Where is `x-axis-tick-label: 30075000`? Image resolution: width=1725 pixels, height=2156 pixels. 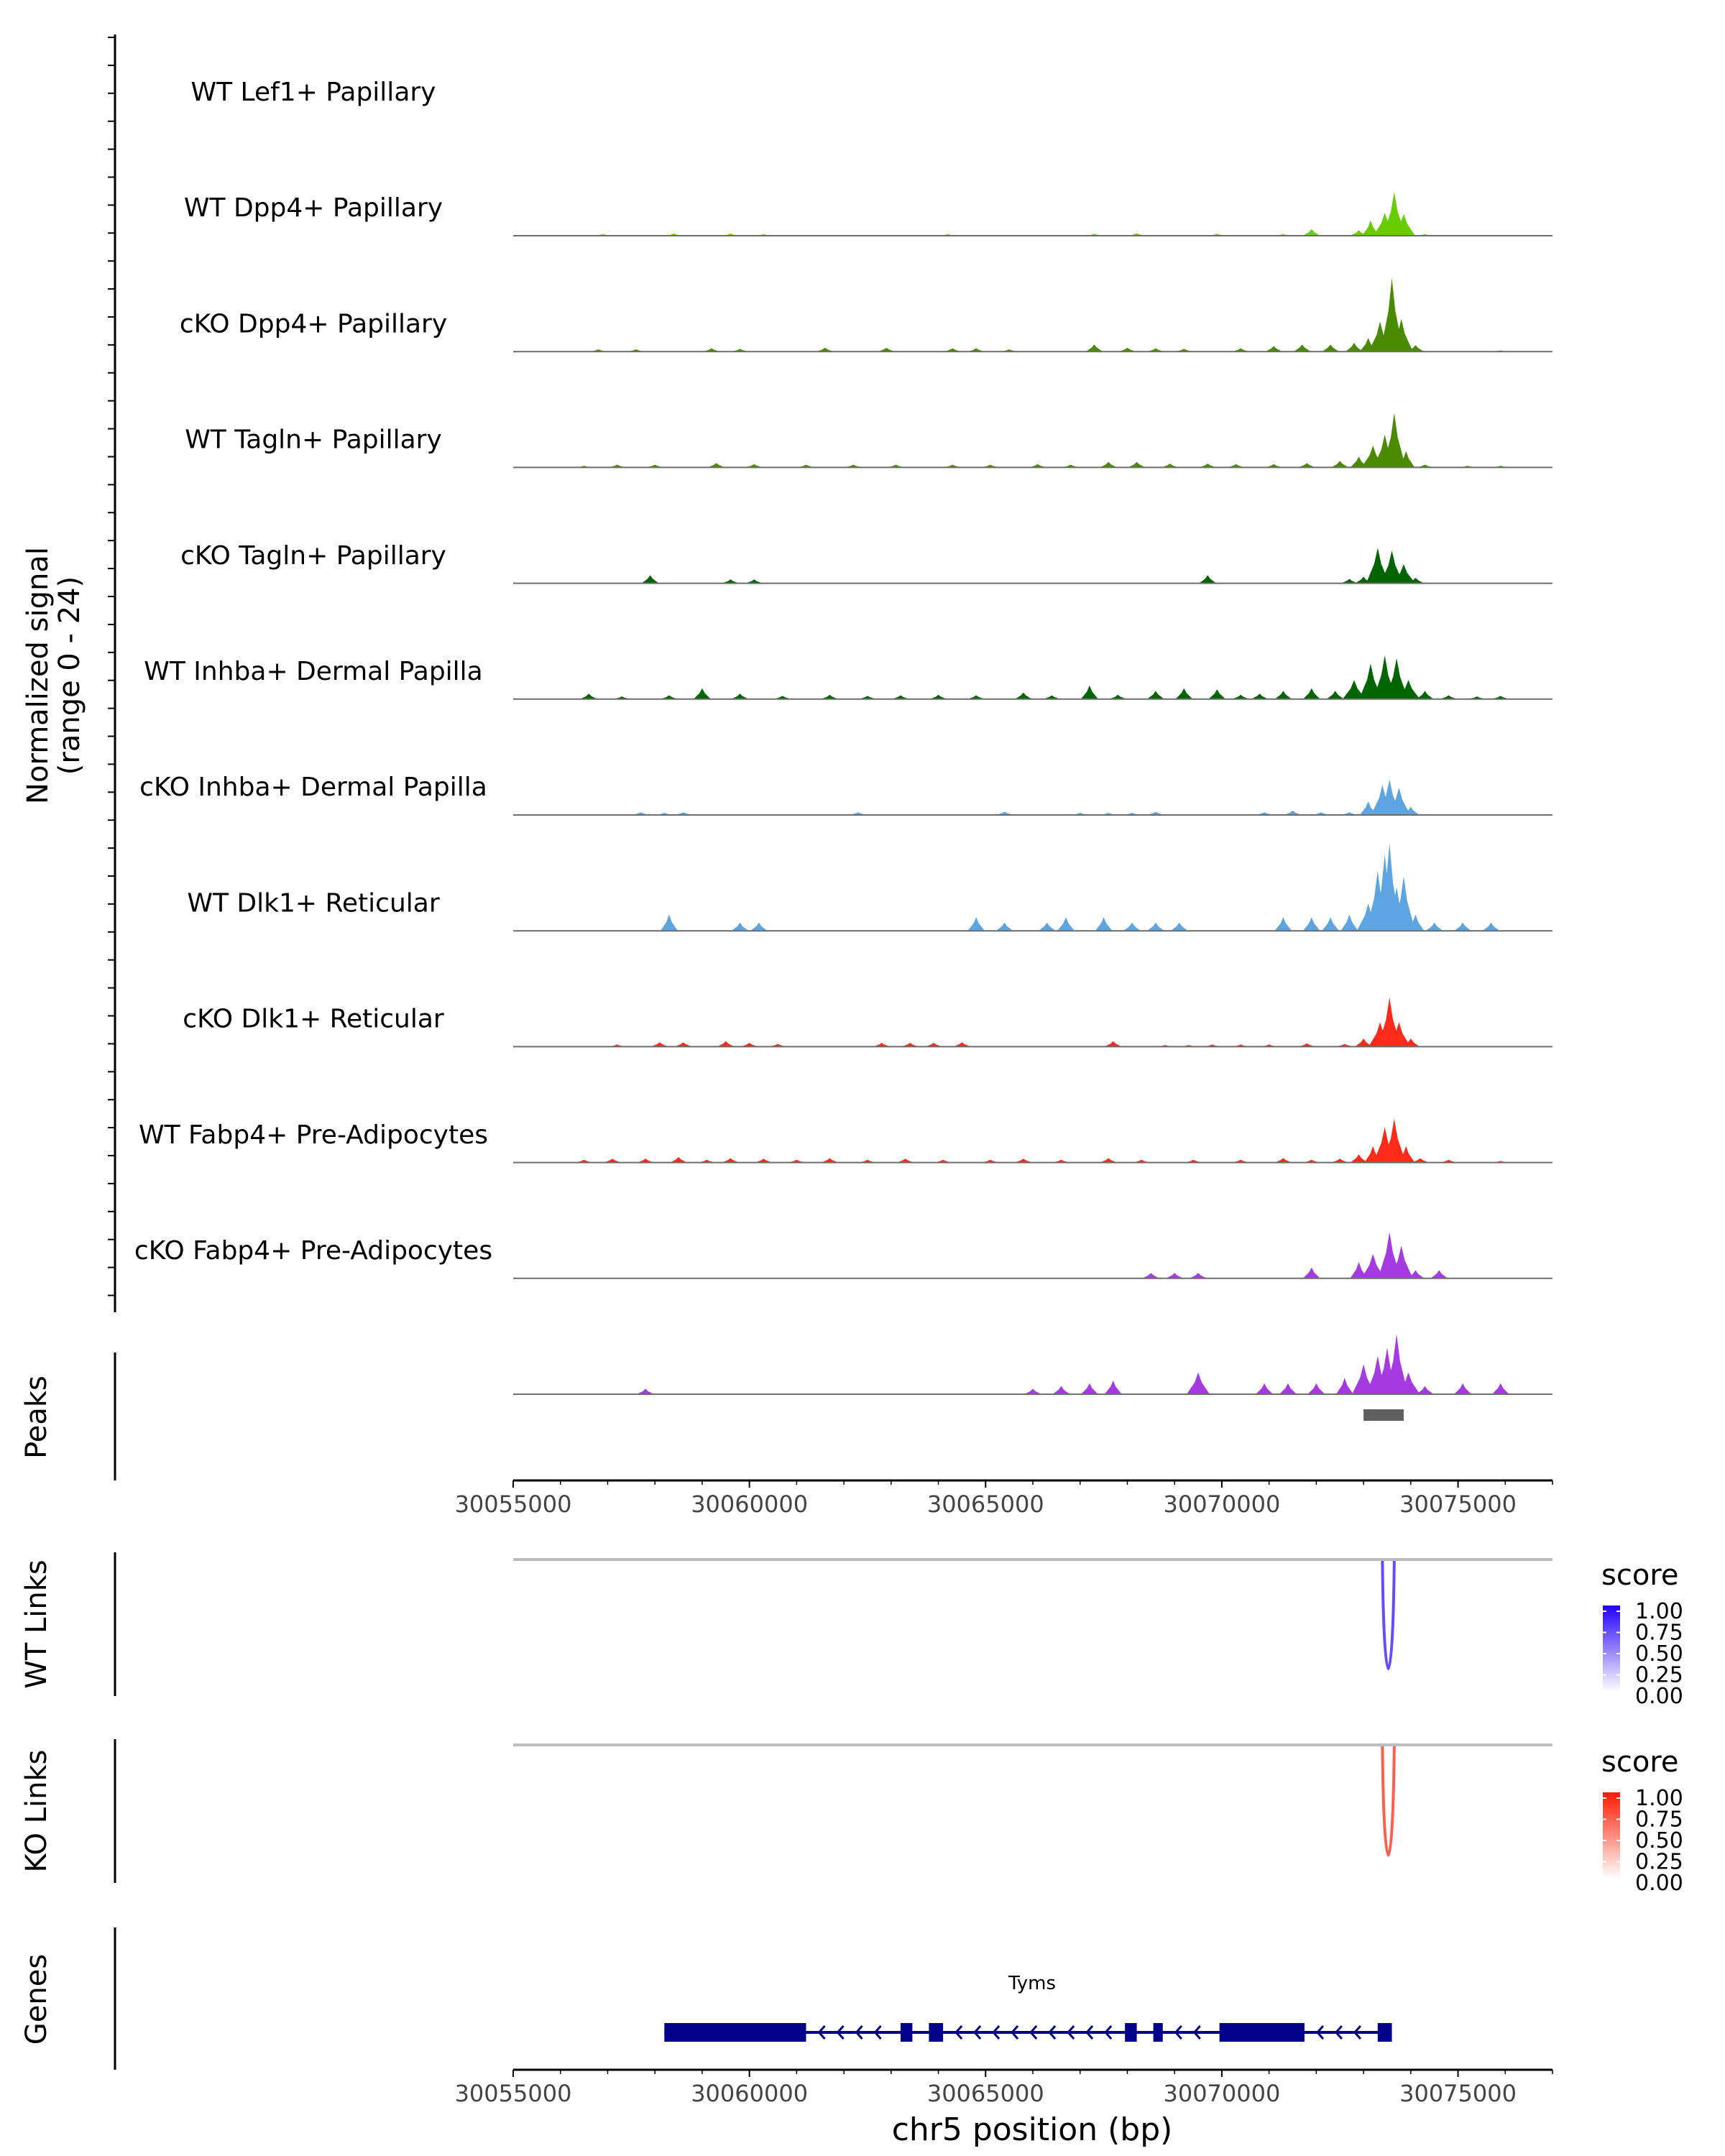
x-axis-tick-label: 30075000 is located at coordinates (1458, 2093).